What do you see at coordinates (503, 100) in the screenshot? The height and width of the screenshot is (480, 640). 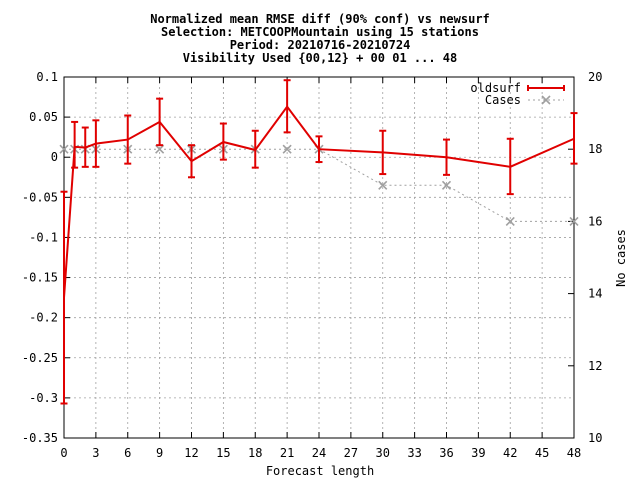 I see `legend-label-cases: Cases` at bounding box center [503, 100].